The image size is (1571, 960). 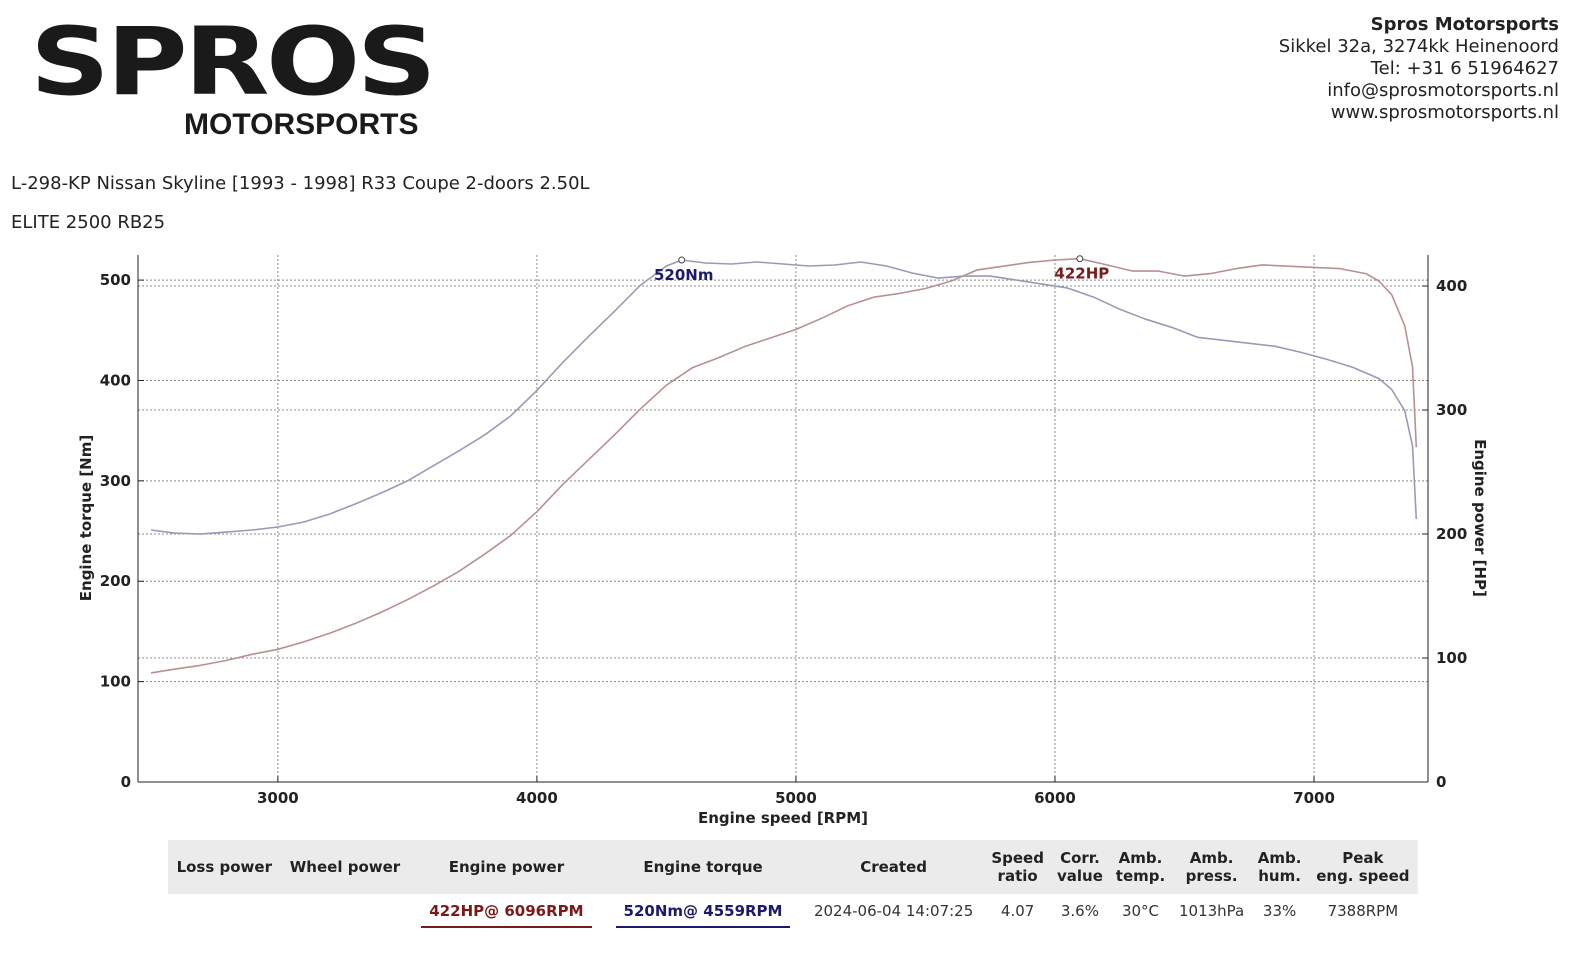 What do you see at coordinates (233, 62) in the screenshot?
I see `logo-wordmark: SPROS` at bounding box center [233, 62].